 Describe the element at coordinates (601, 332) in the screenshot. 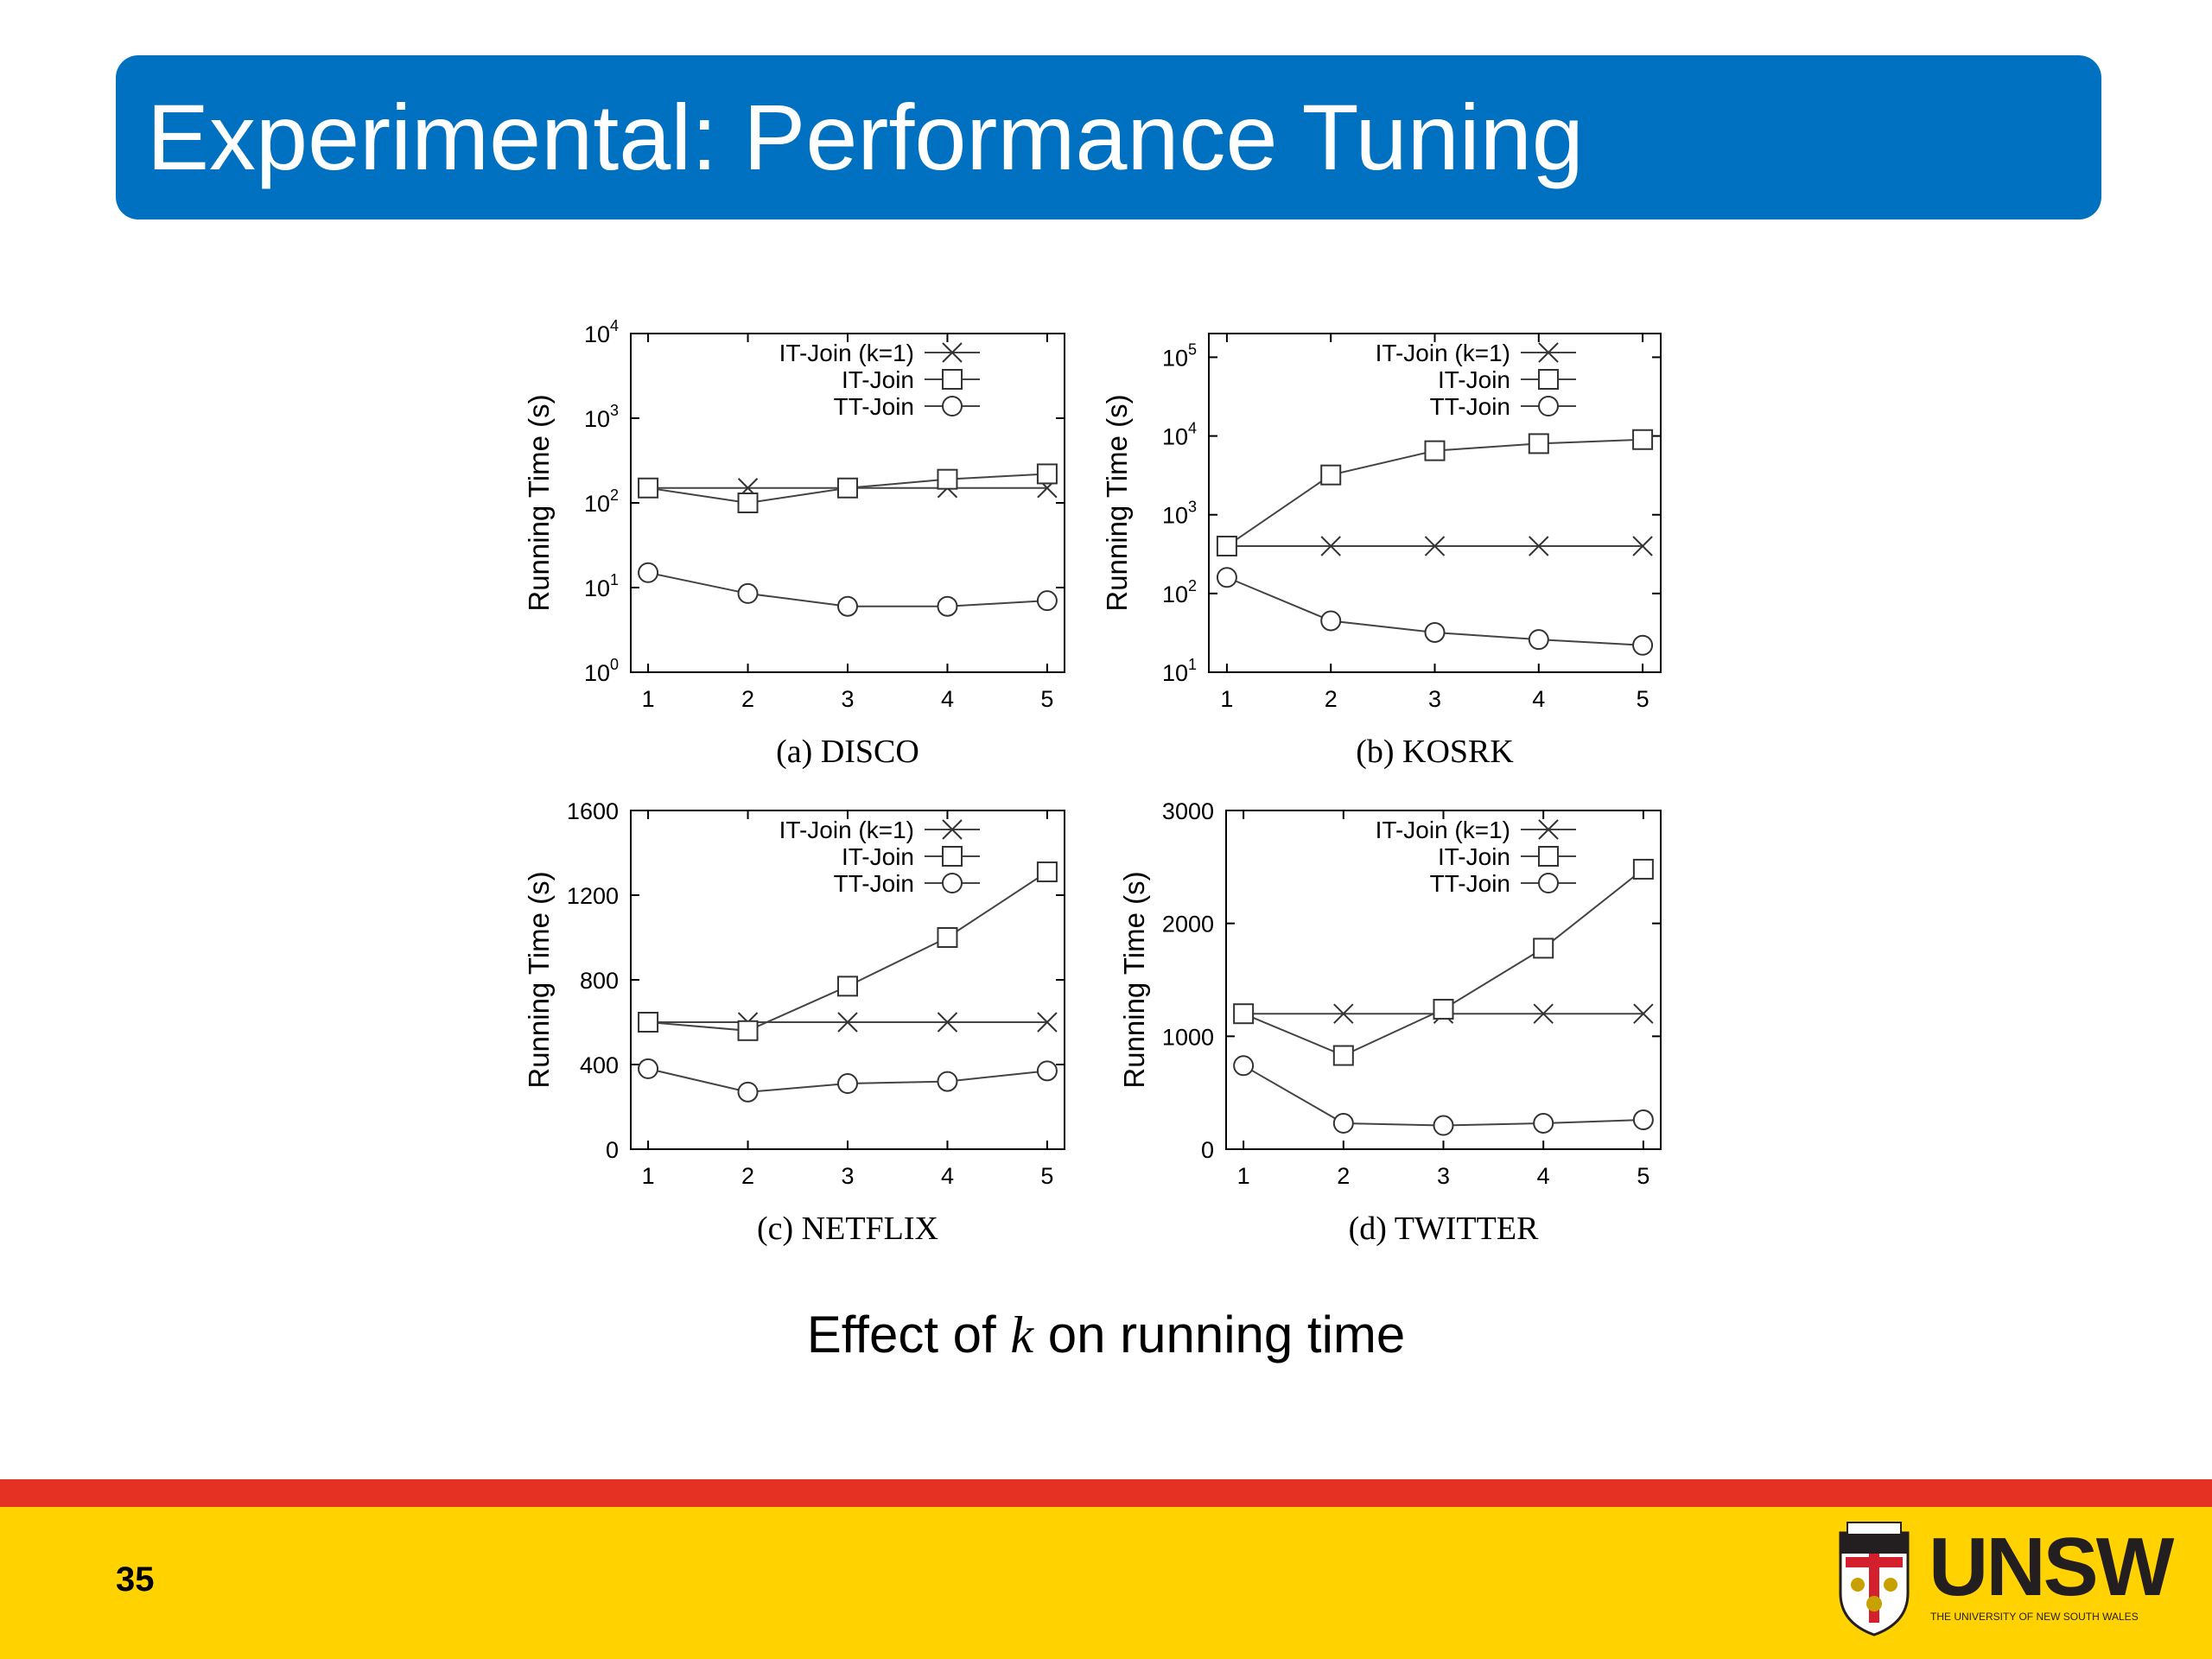

I see `y-tick-label: 10⁴` at that location.